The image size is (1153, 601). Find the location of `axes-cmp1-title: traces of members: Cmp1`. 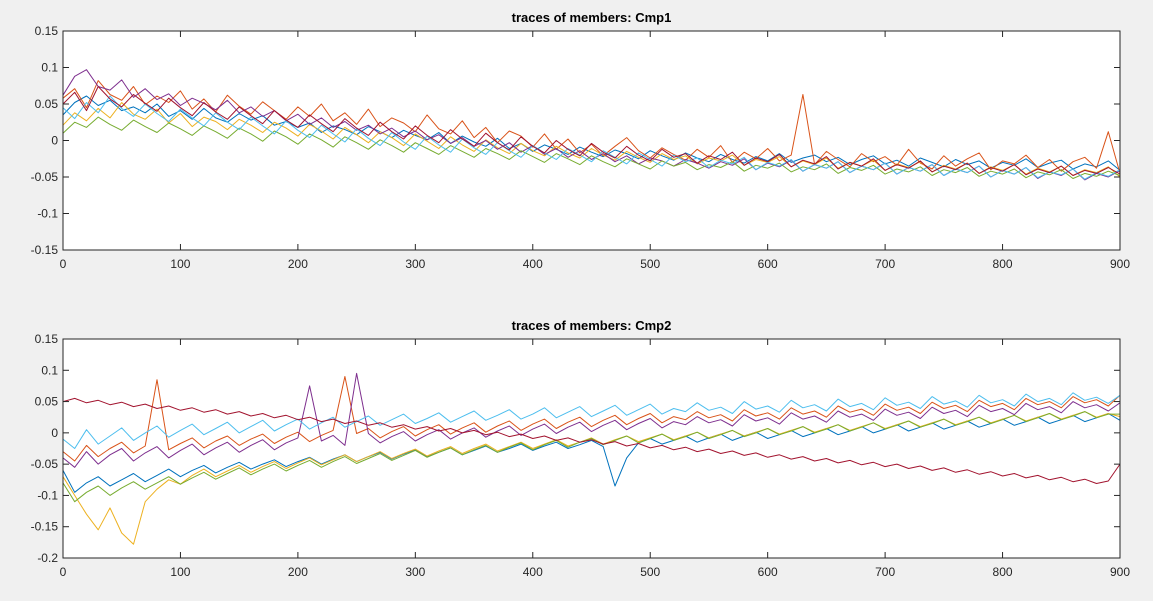

axes-cmp1-title: traces of members: Cmp1 is located at coordinates (592, 17).